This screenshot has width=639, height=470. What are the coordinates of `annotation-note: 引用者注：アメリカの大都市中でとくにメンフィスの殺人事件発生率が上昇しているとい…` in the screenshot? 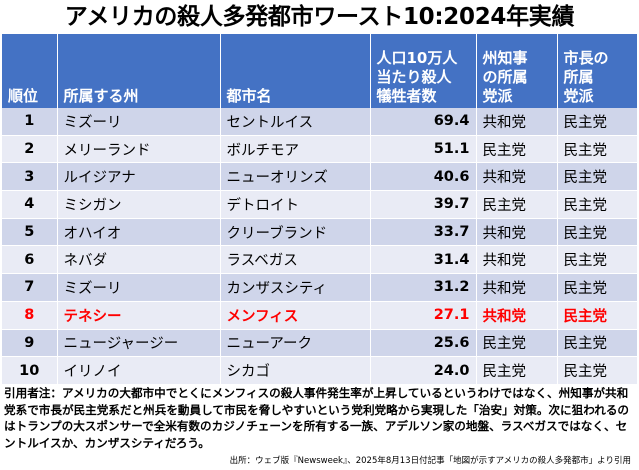 It's located at (317, 418).